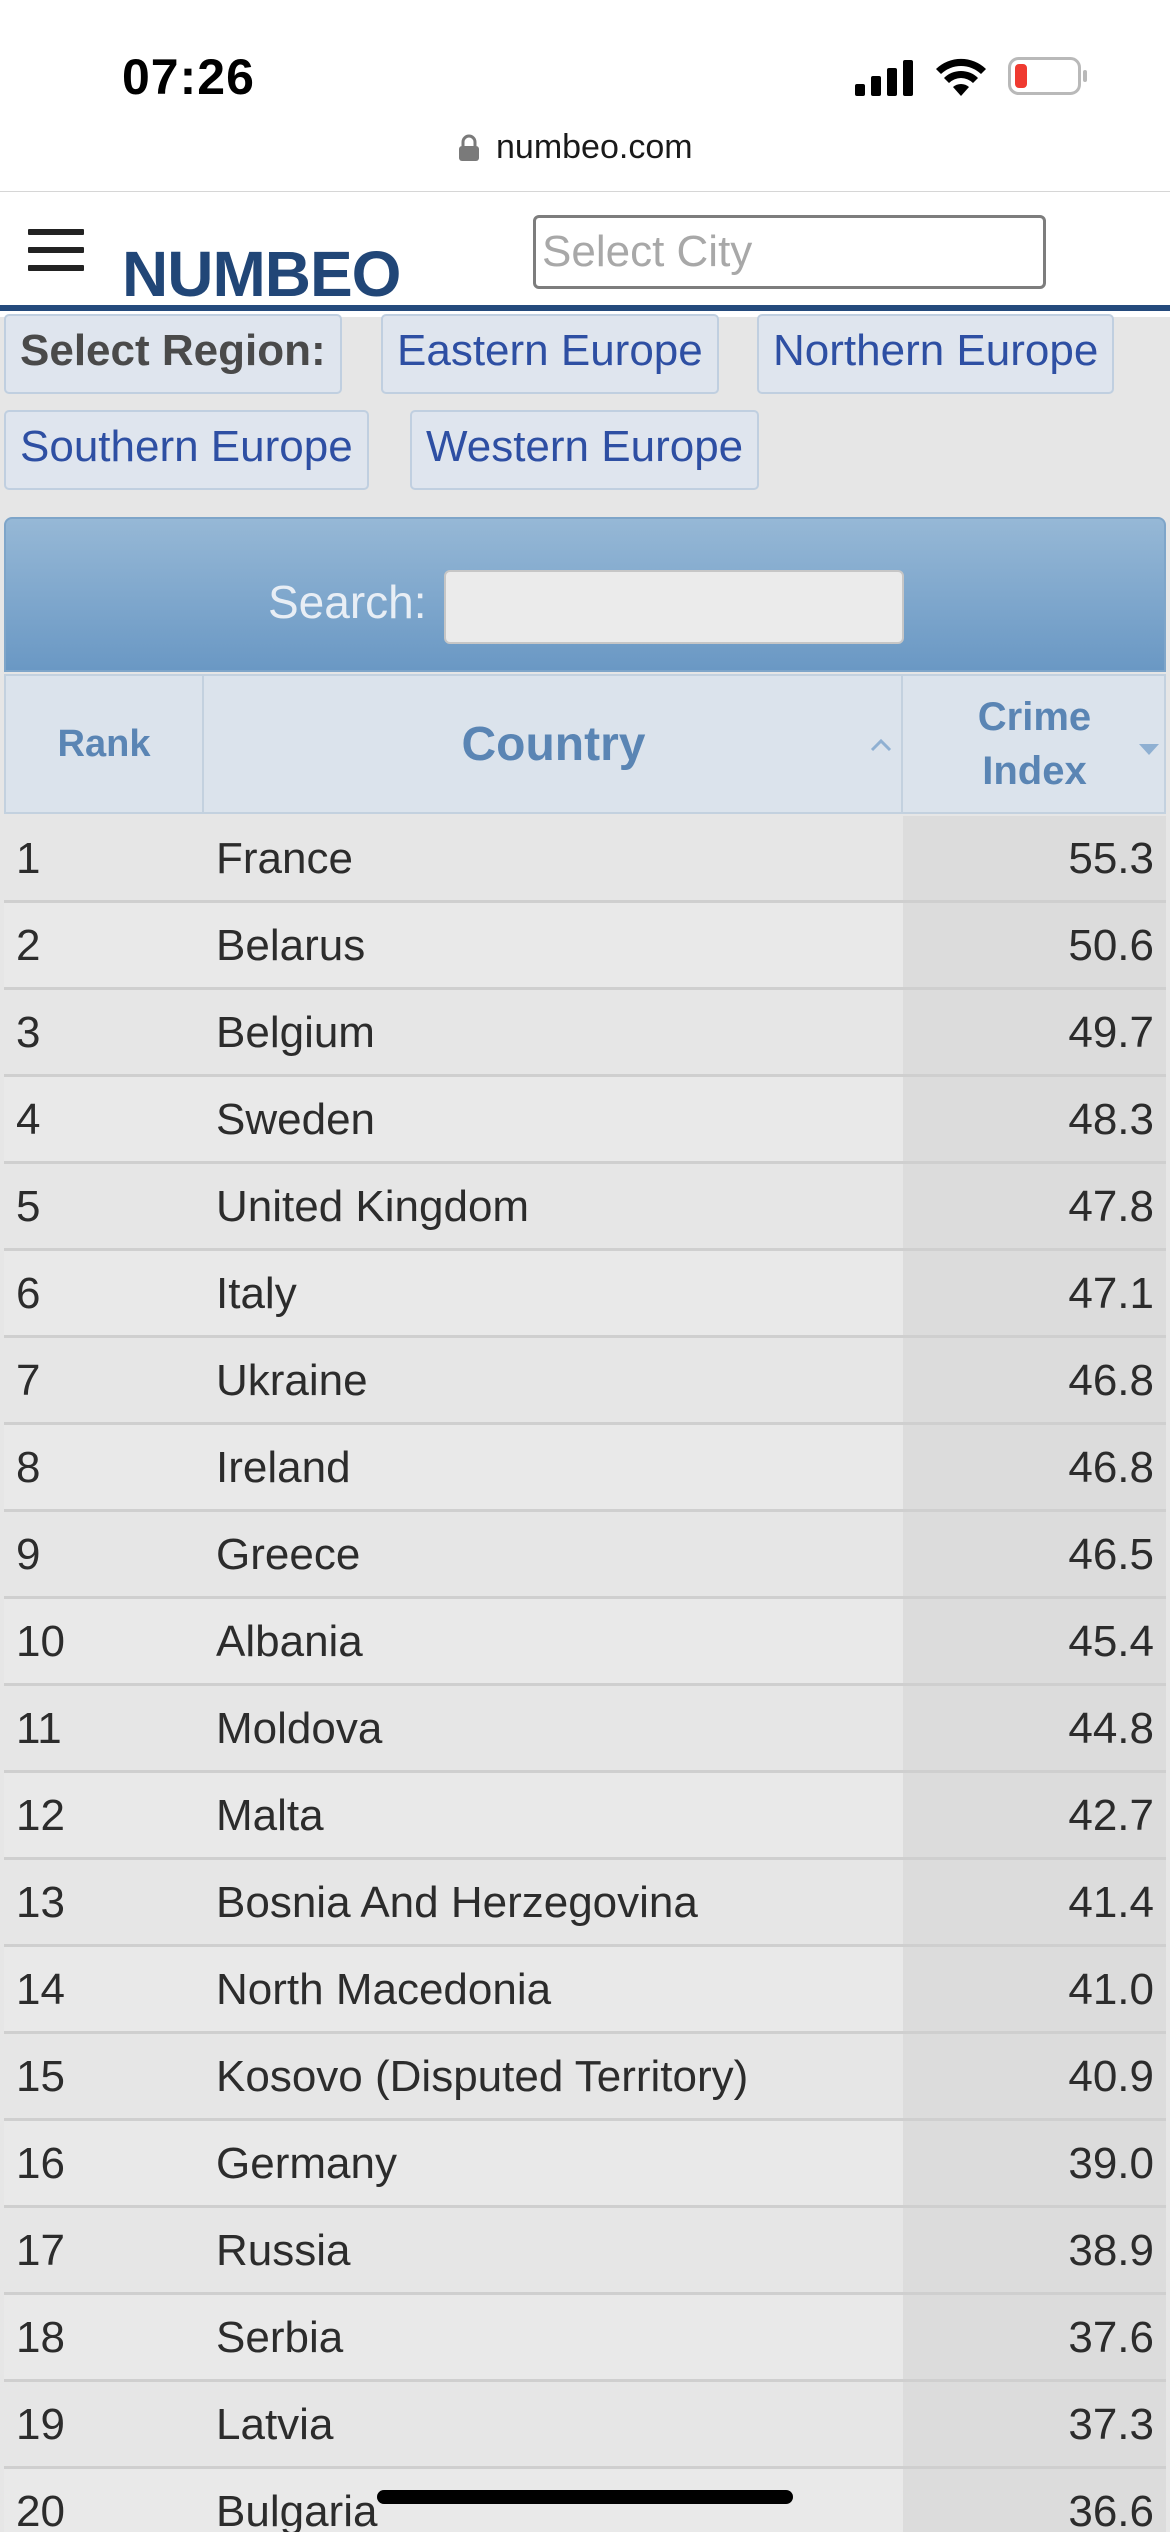  I want to click on address-bar: numbeo.com, so click(585, 156).